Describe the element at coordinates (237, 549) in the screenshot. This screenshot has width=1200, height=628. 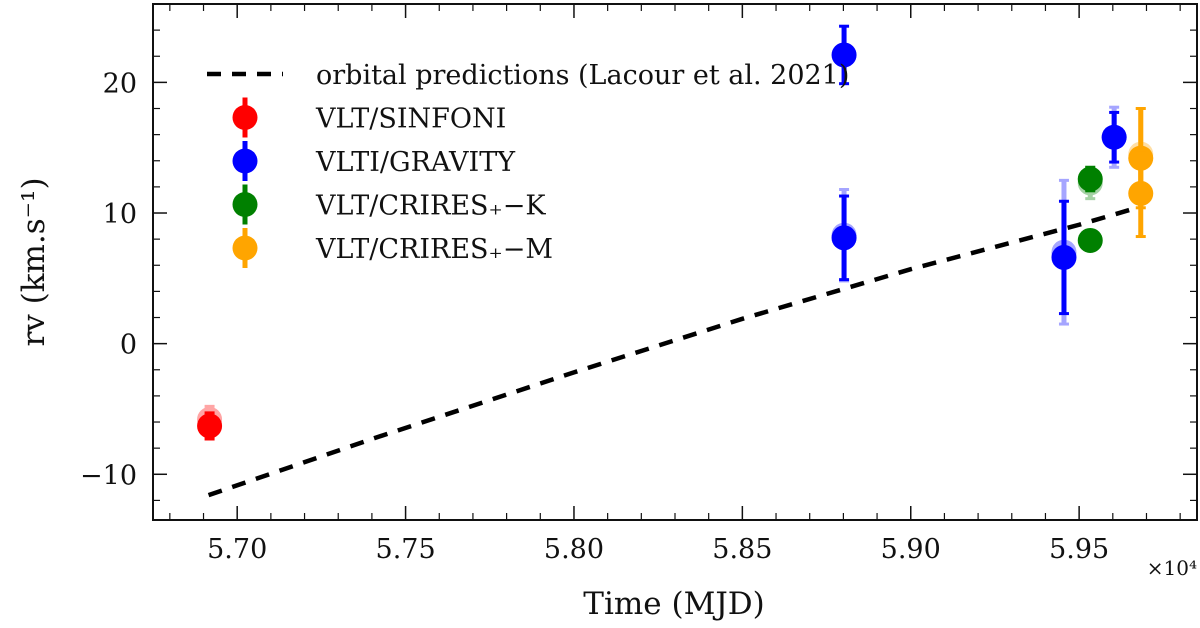
I see `x-tick-label: 5.70` at that location.